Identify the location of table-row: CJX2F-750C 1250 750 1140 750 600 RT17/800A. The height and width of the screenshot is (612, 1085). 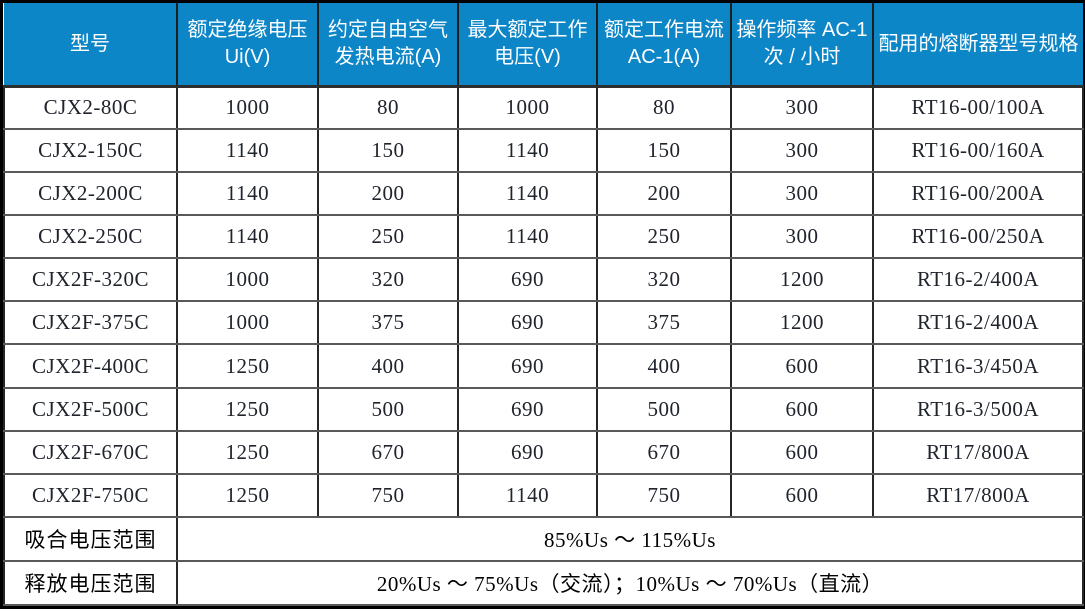
(543, 495).